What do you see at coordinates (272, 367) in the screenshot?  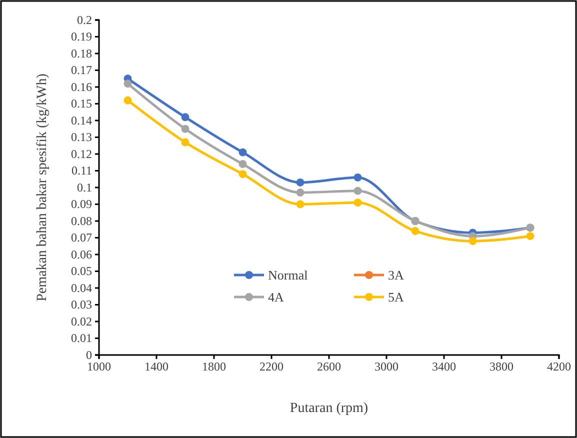 I see `x-tick-label: 2200` at bounding box center [272, 367].